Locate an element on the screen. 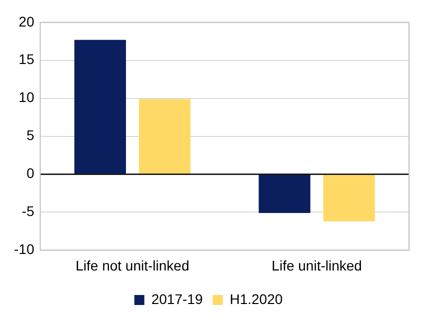 This screenshot has width=427, height=325. y-tick-label: -5 is located at coordinates (28, 211).